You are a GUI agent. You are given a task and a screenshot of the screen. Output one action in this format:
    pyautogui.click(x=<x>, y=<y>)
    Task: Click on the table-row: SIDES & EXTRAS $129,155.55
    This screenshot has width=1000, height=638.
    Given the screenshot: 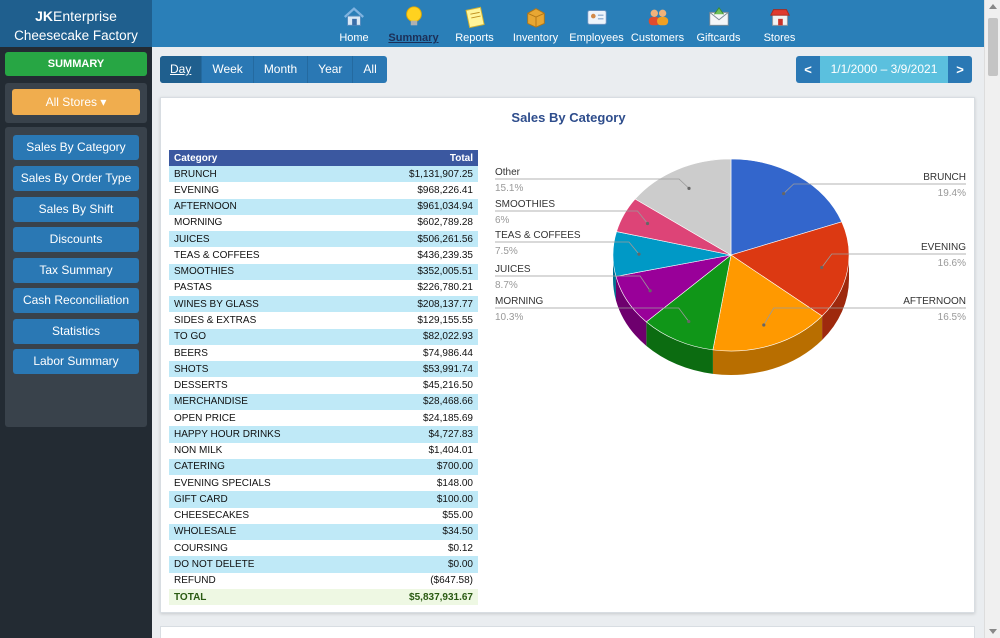 What is the action you would take?
    pyautogui.click(x=323, y=320)
    